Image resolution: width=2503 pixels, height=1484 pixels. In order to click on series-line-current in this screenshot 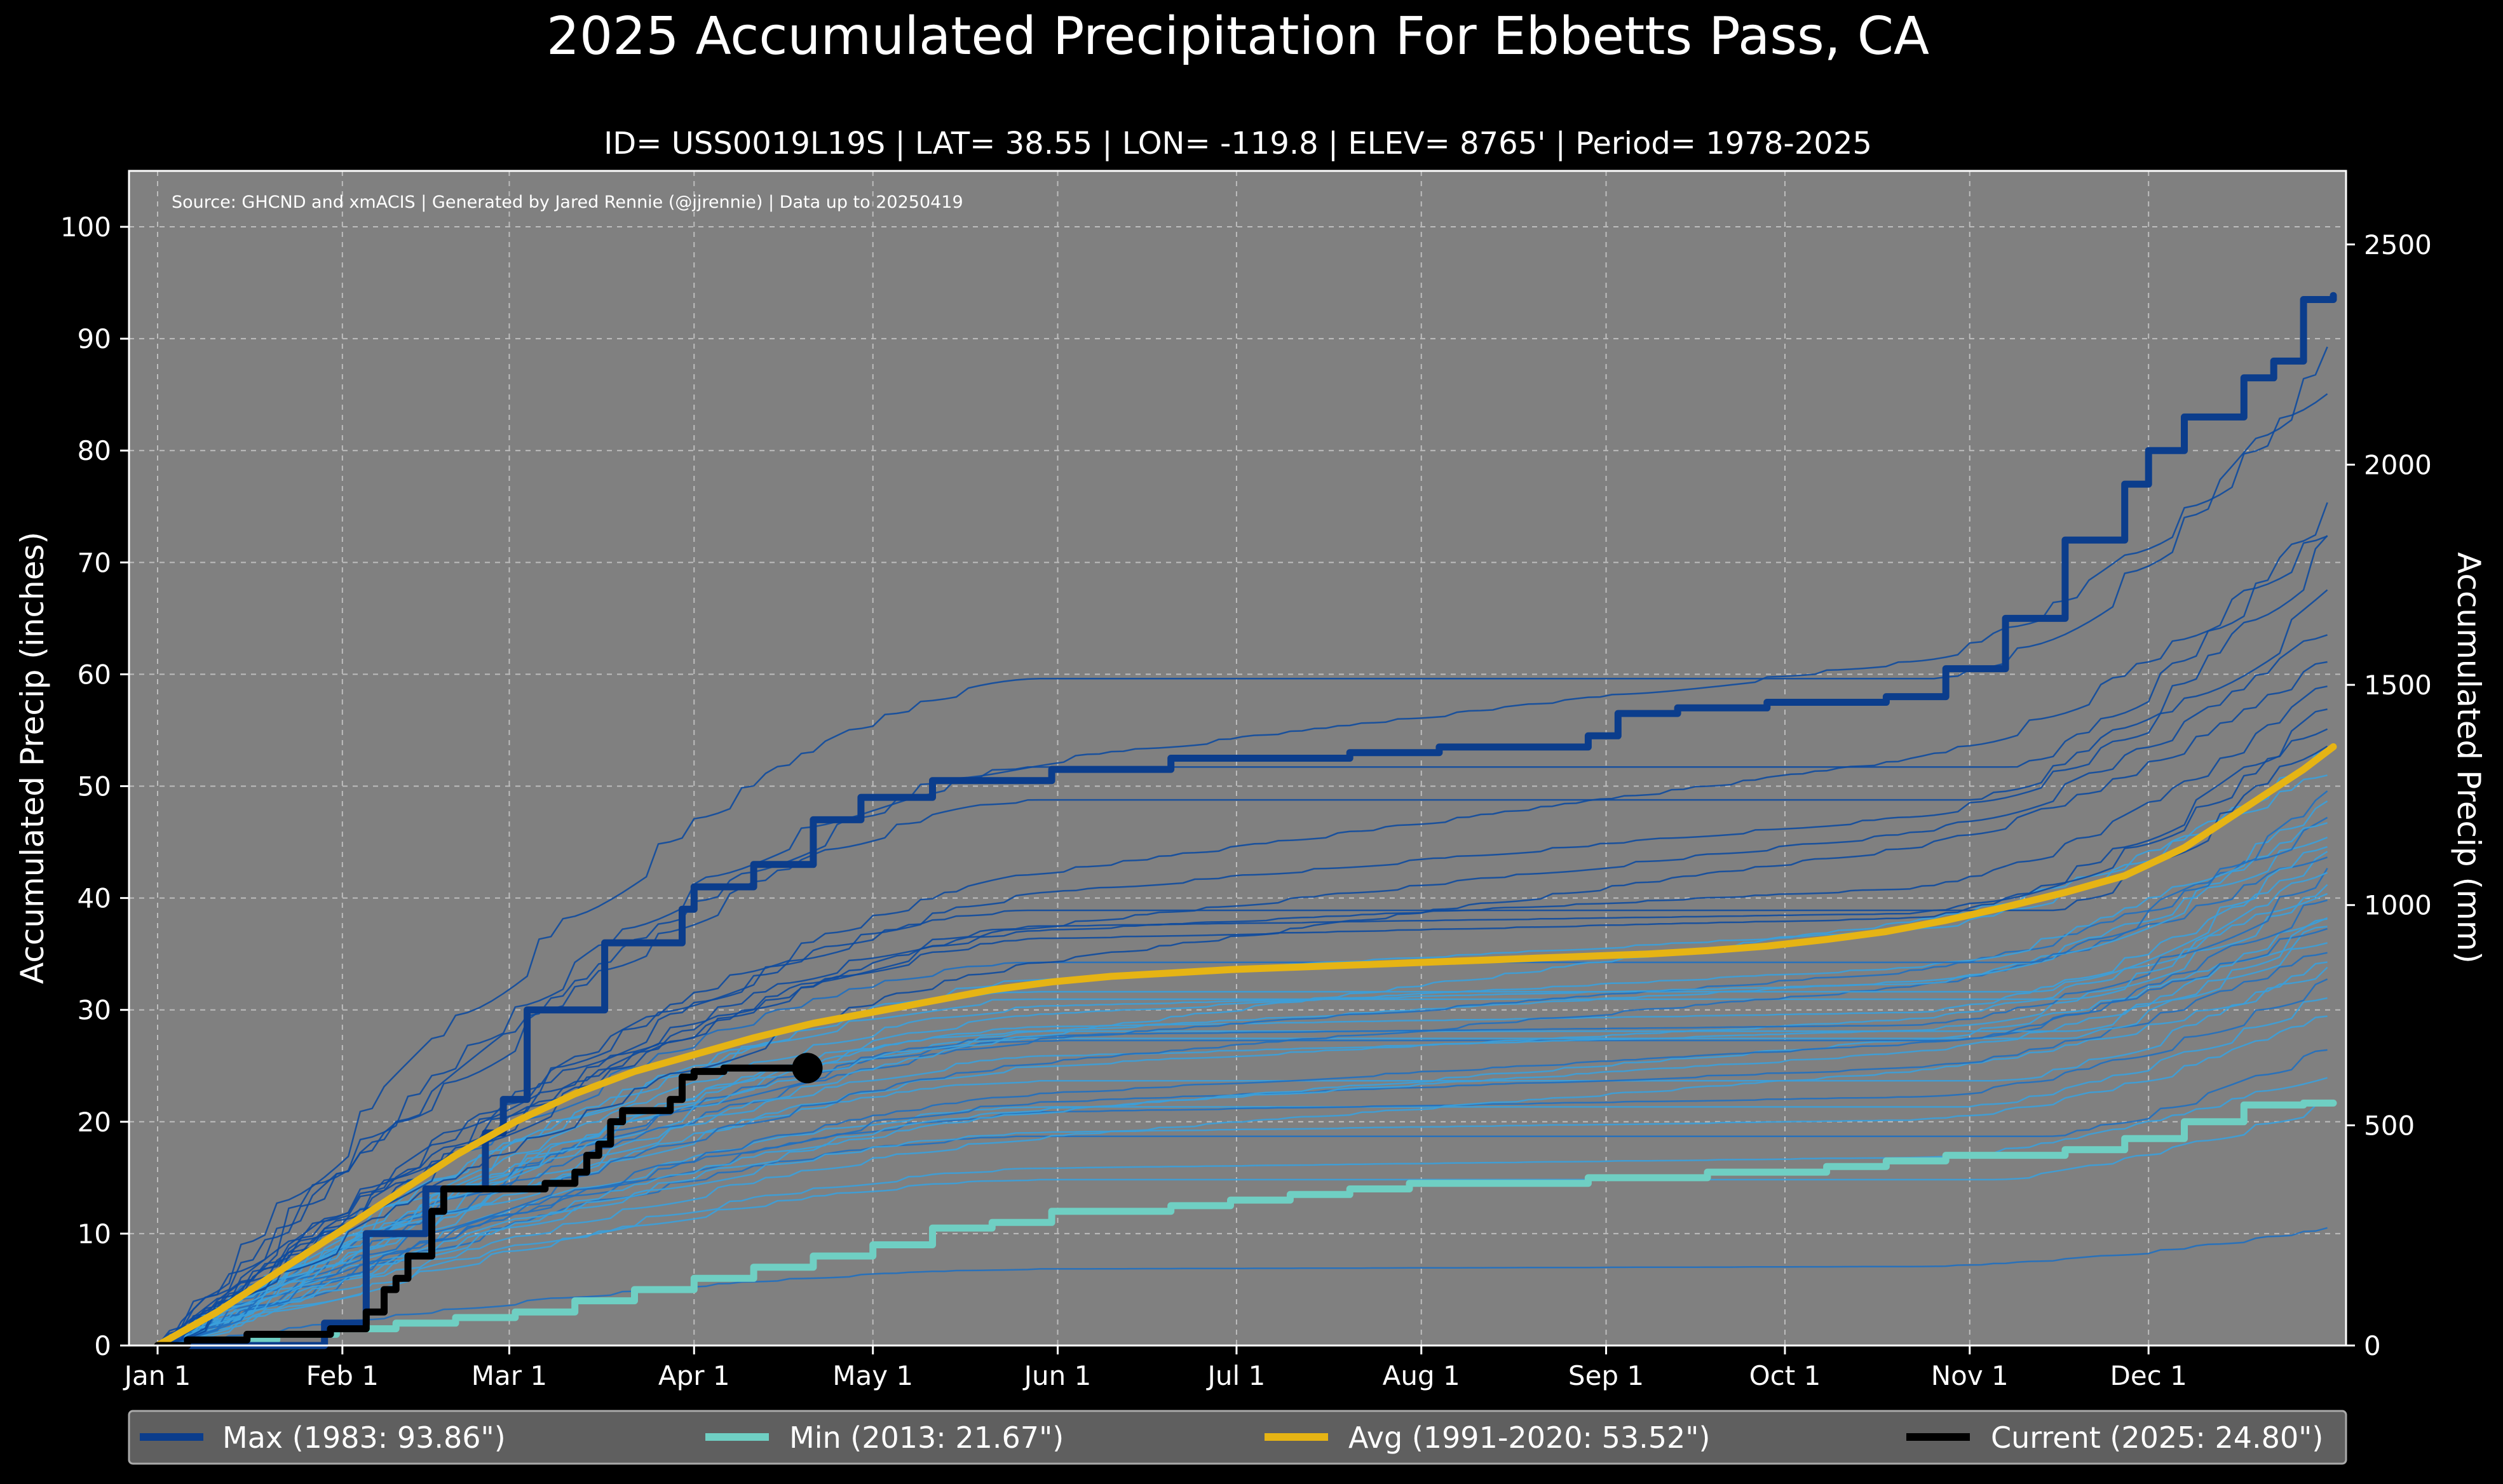, I will do `click(482, 1206)`.